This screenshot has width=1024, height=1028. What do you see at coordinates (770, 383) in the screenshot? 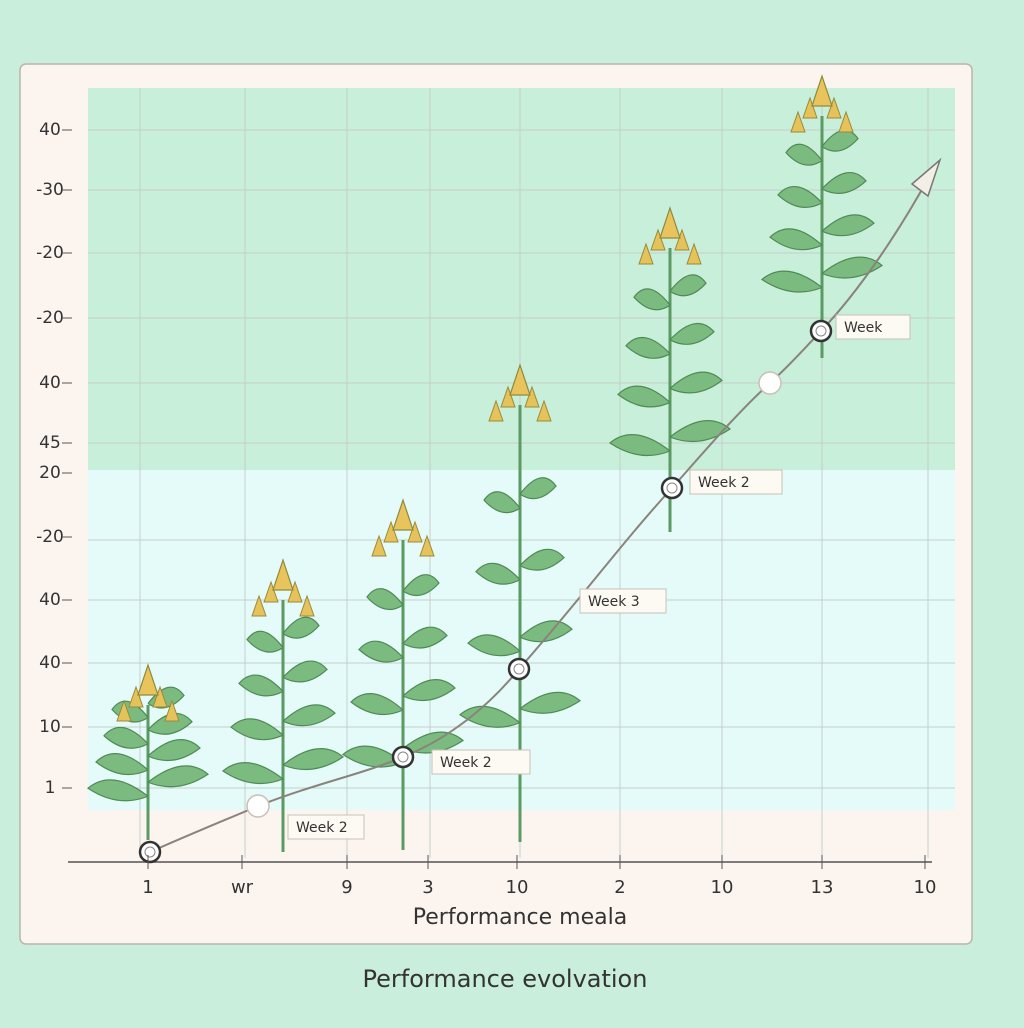
I see `point` at bounding box center [770, 383].